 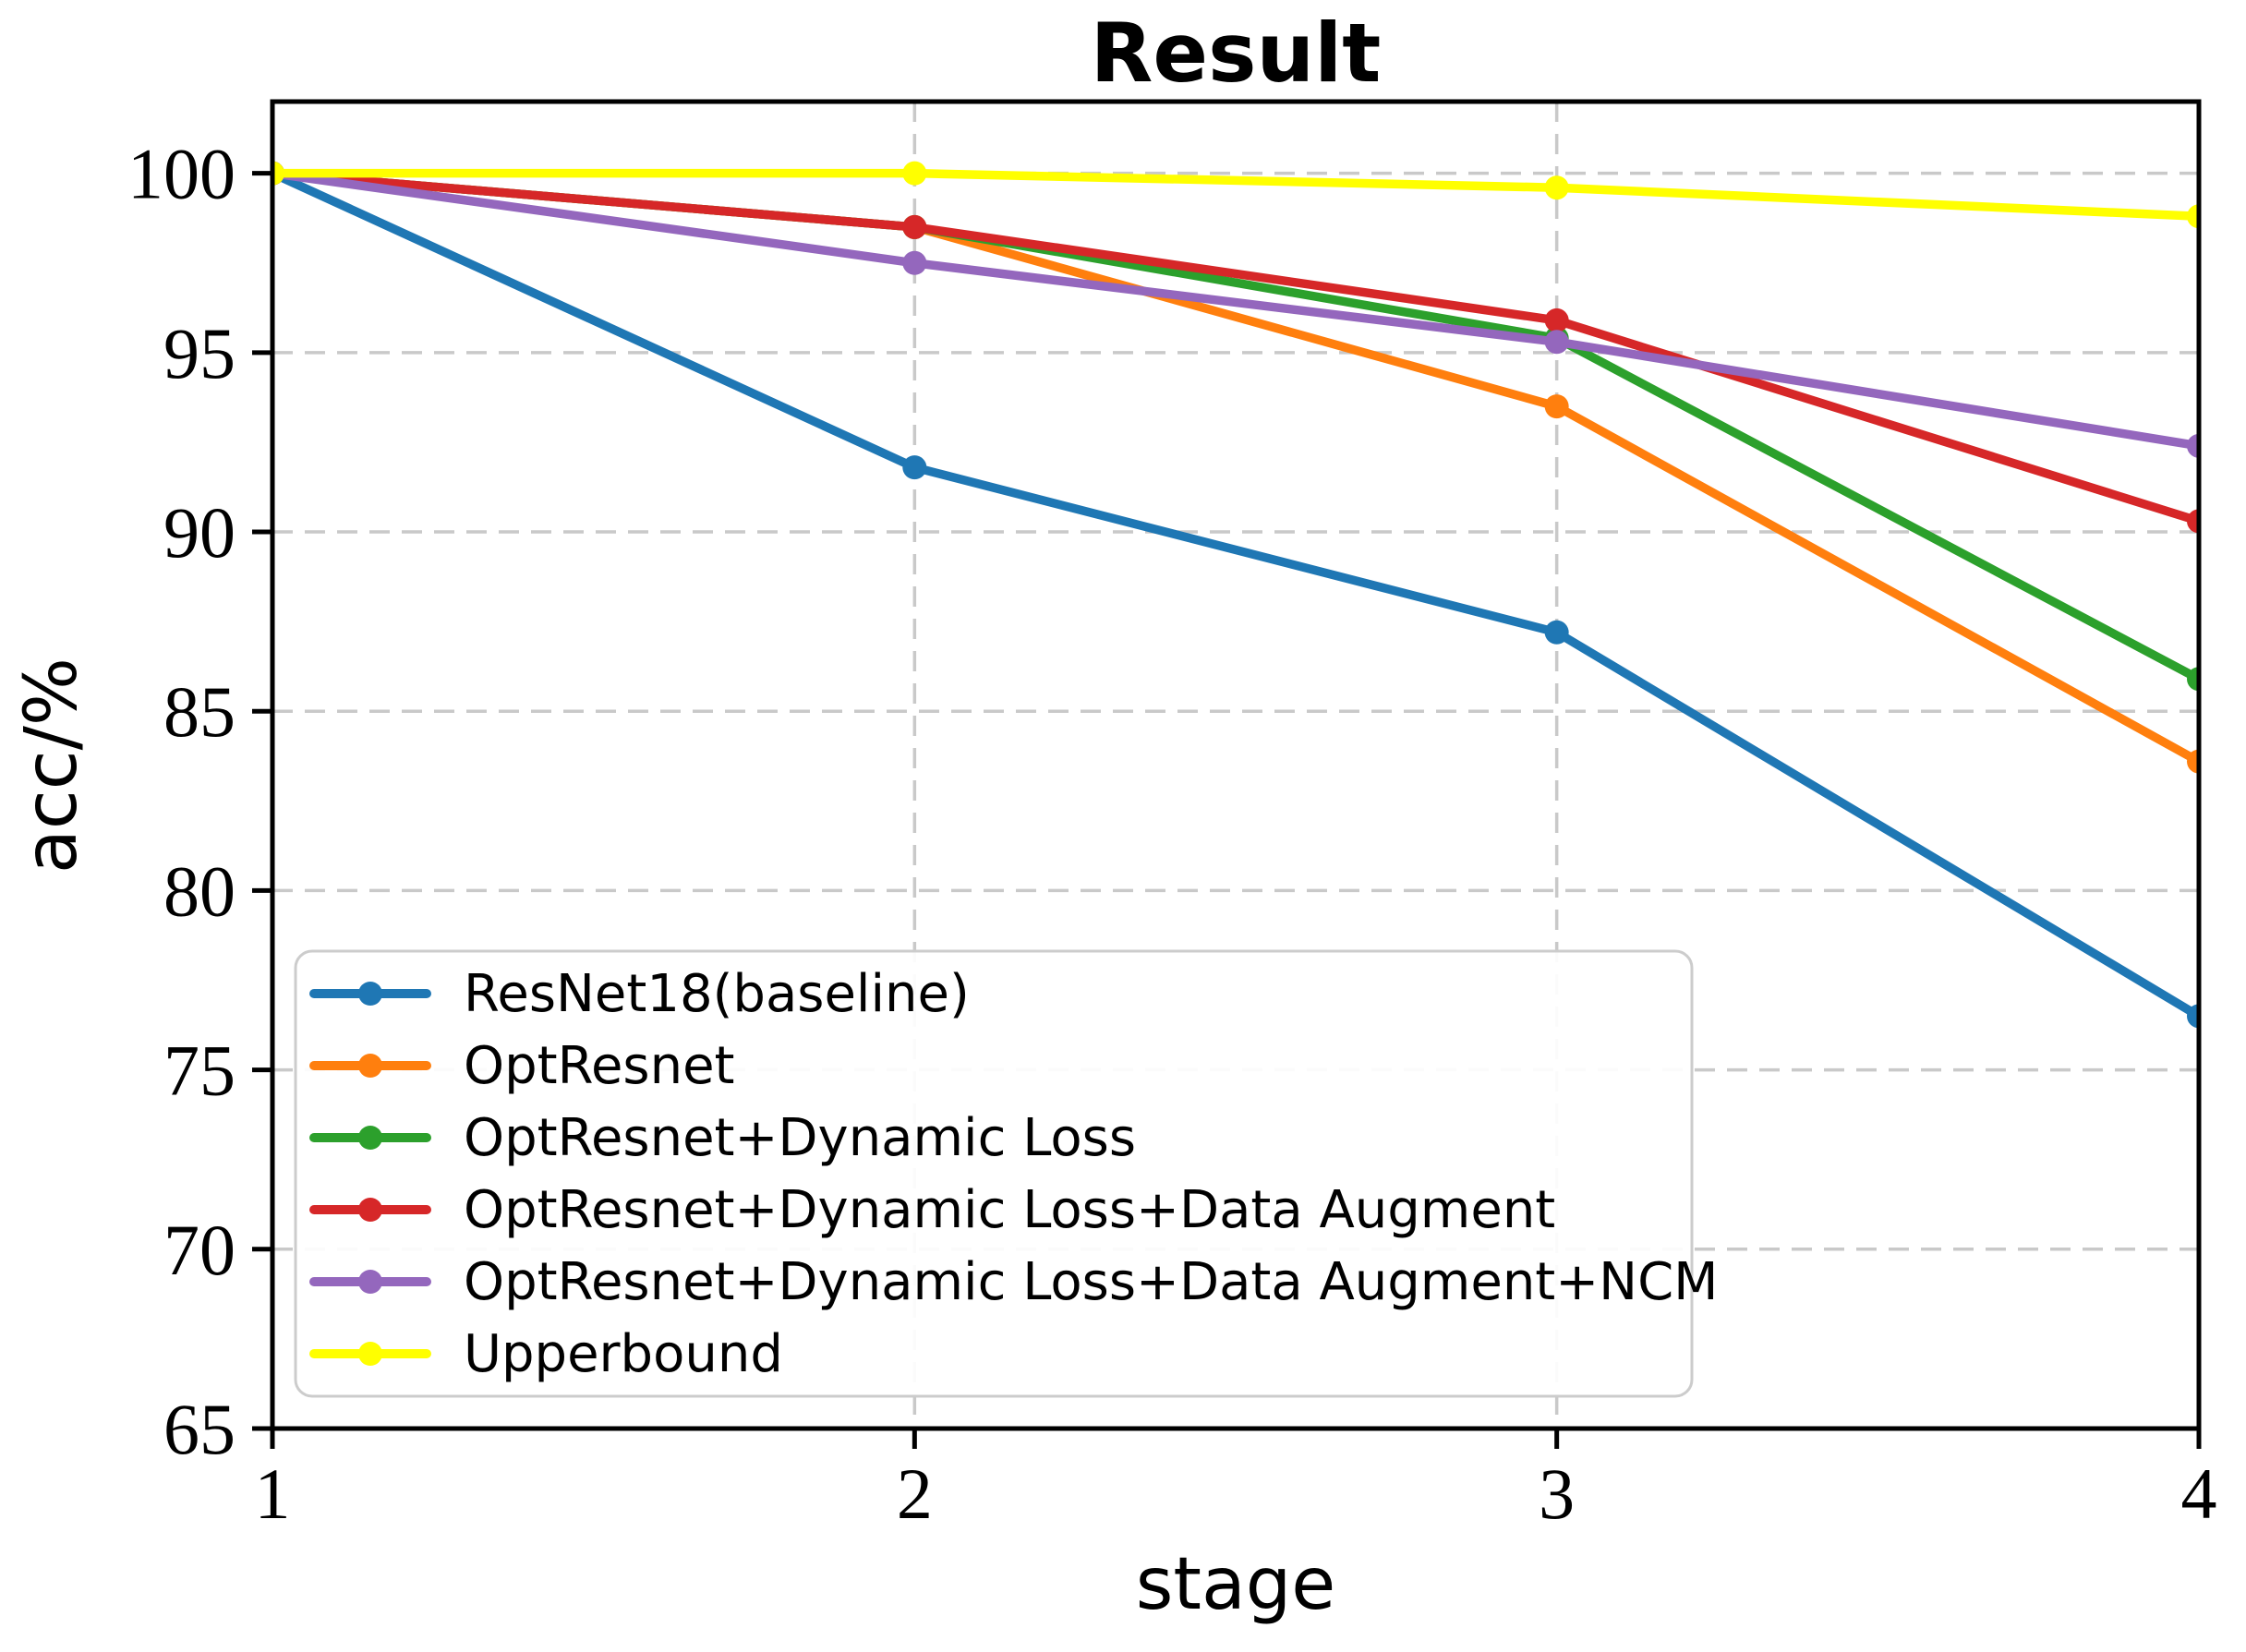 I want to click on y-tick-label-65: 65, so click(x=199, y=1429).